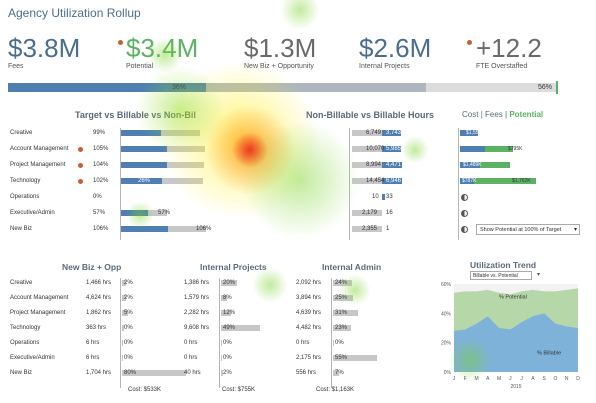 The width and height of the screenshot is (596, 403). What do you see at coordinates (135, 115) in the screenshot?
I see `section-target-vs-billable: Target vs Billable vs Non-Bil` at bounding box center [135, 115].